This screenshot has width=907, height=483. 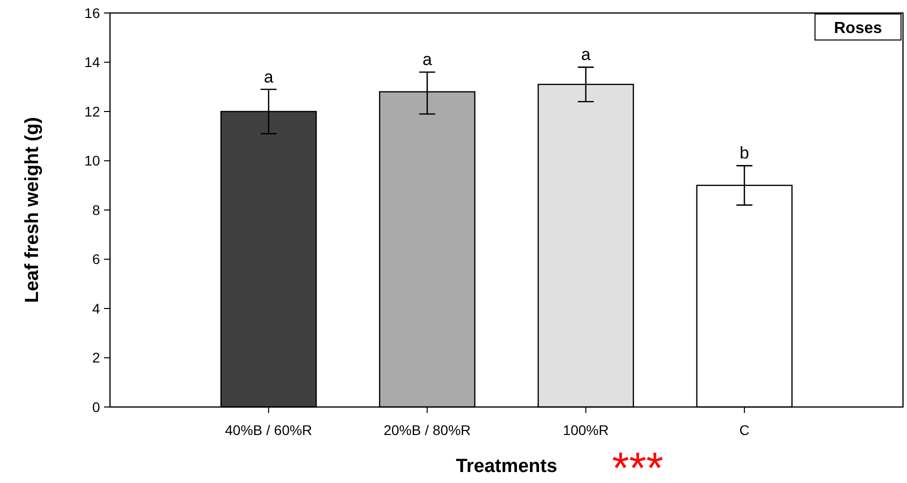 What do you see at coordinates (96, 406) in the screenshot?
I see `y-tick-label: 0` at bounding box center [96, 406].